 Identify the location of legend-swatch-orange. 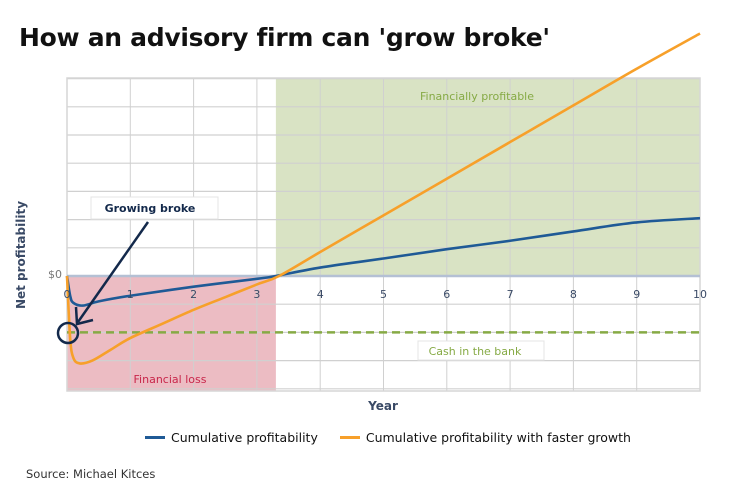
(349, 437).